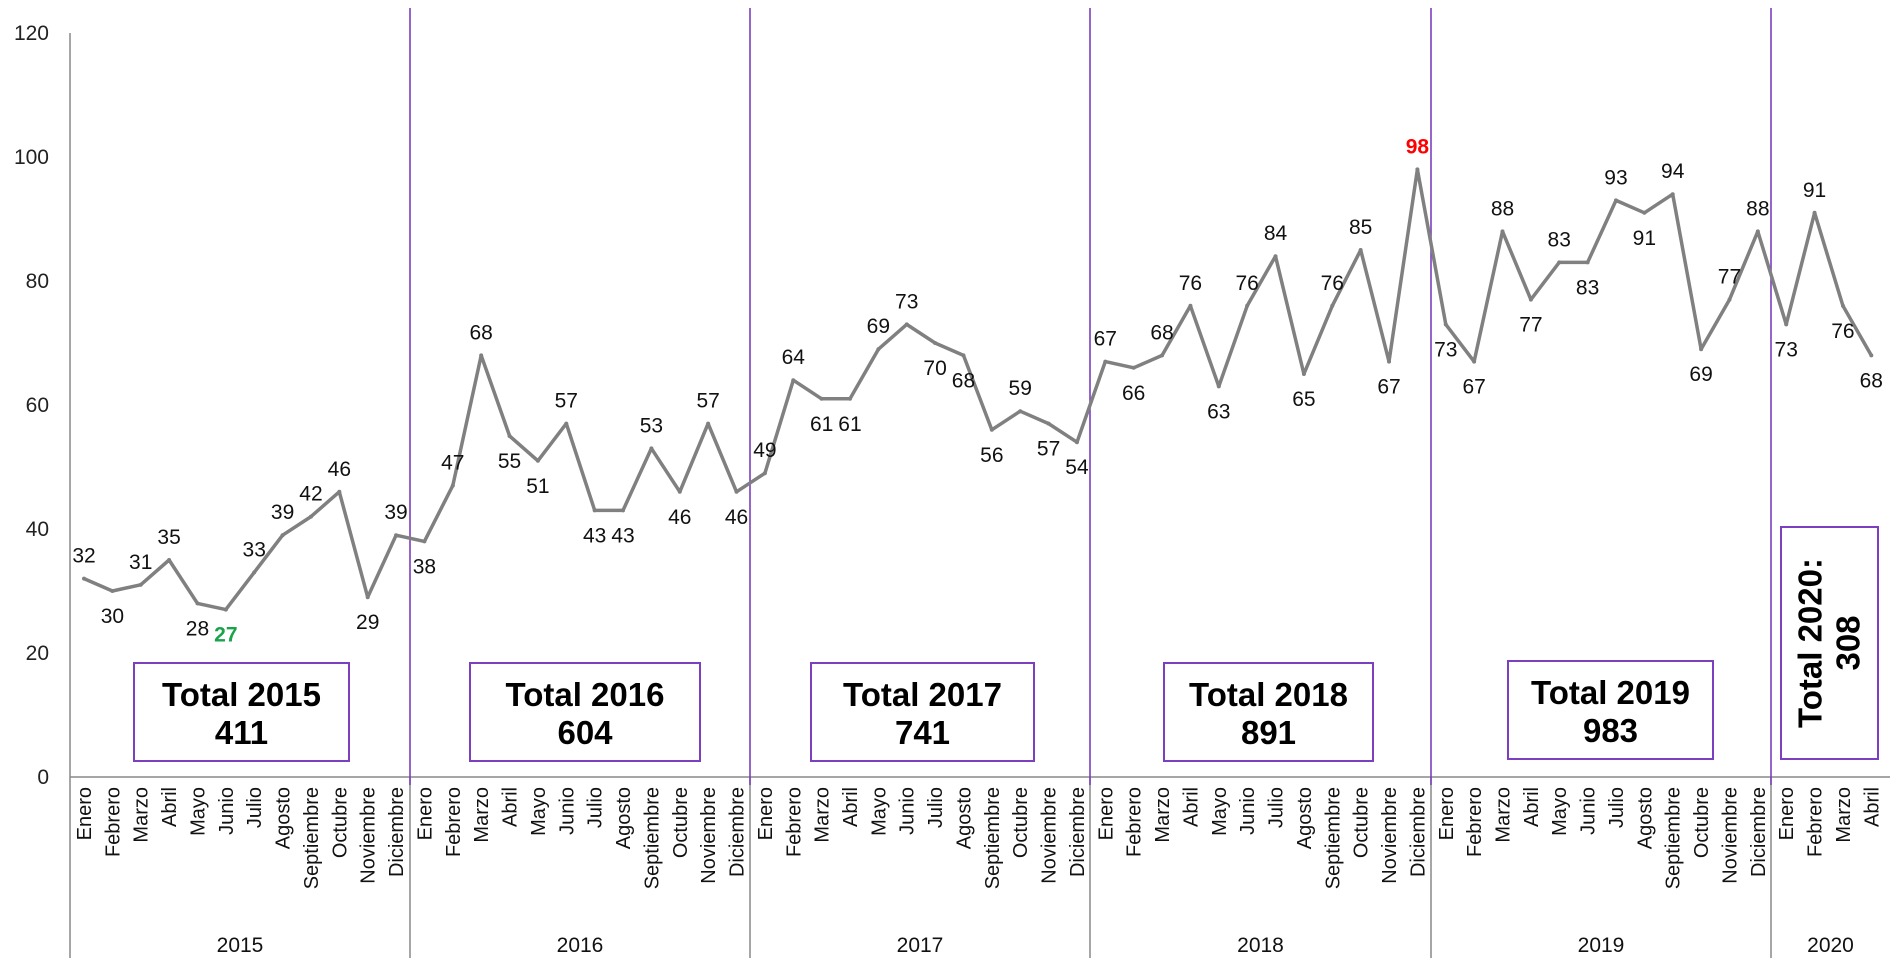 This screenshot has width=1891, height=958. What do you see at coordinates (225, 635) in the screenshot?
I see `data-label: 27` at bounding box center [225, 635].